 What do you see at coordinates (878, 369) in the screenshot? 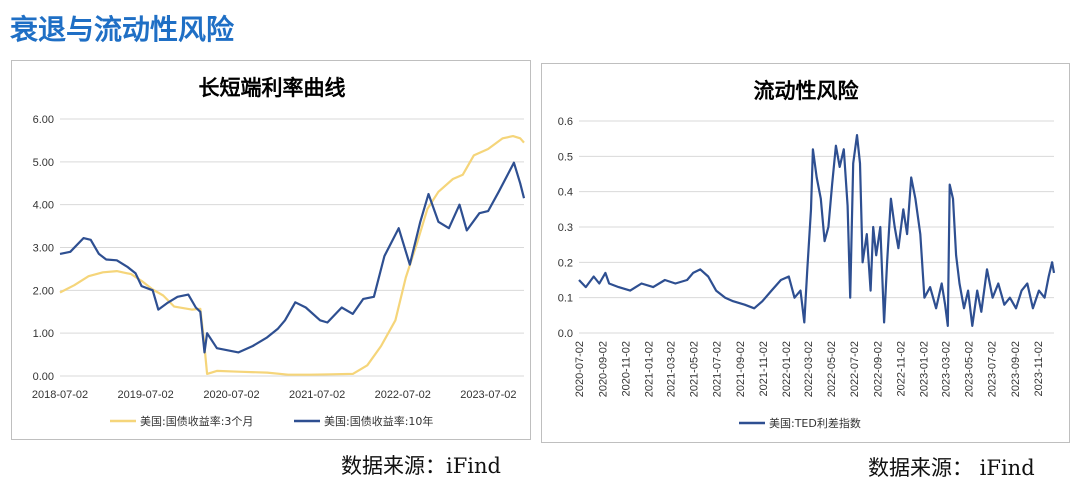
I see `x-tick-label: 2022-09-02` at bounding box center [878, 369].